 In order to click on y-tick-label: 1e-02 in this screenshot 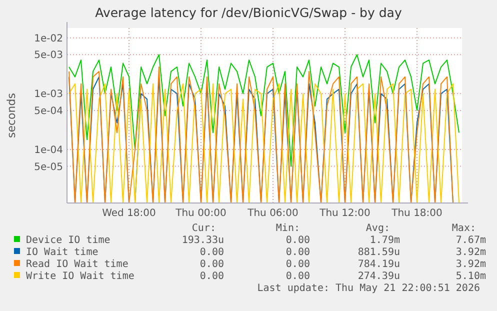, I will do `click(48, 38)`.